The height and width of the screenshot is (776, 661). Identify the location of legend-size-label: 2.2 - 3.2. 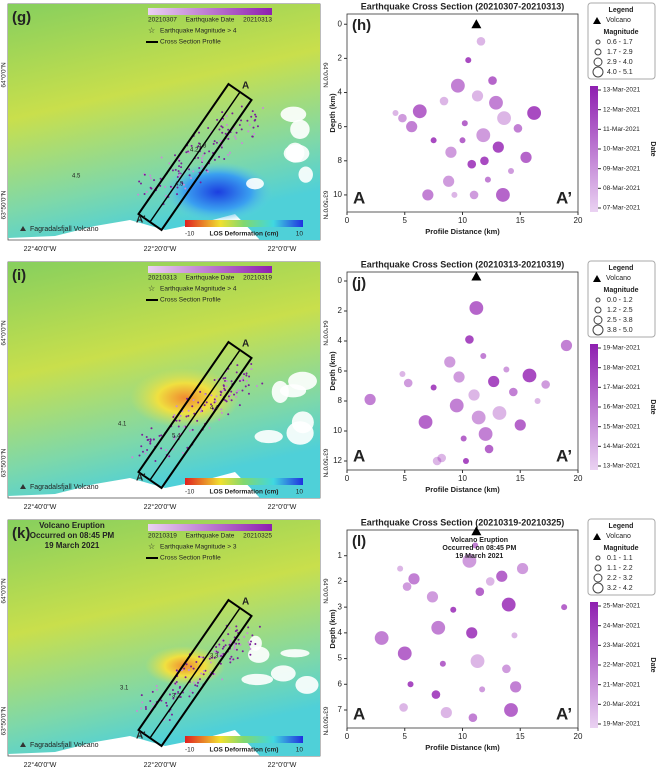
(620, 578).